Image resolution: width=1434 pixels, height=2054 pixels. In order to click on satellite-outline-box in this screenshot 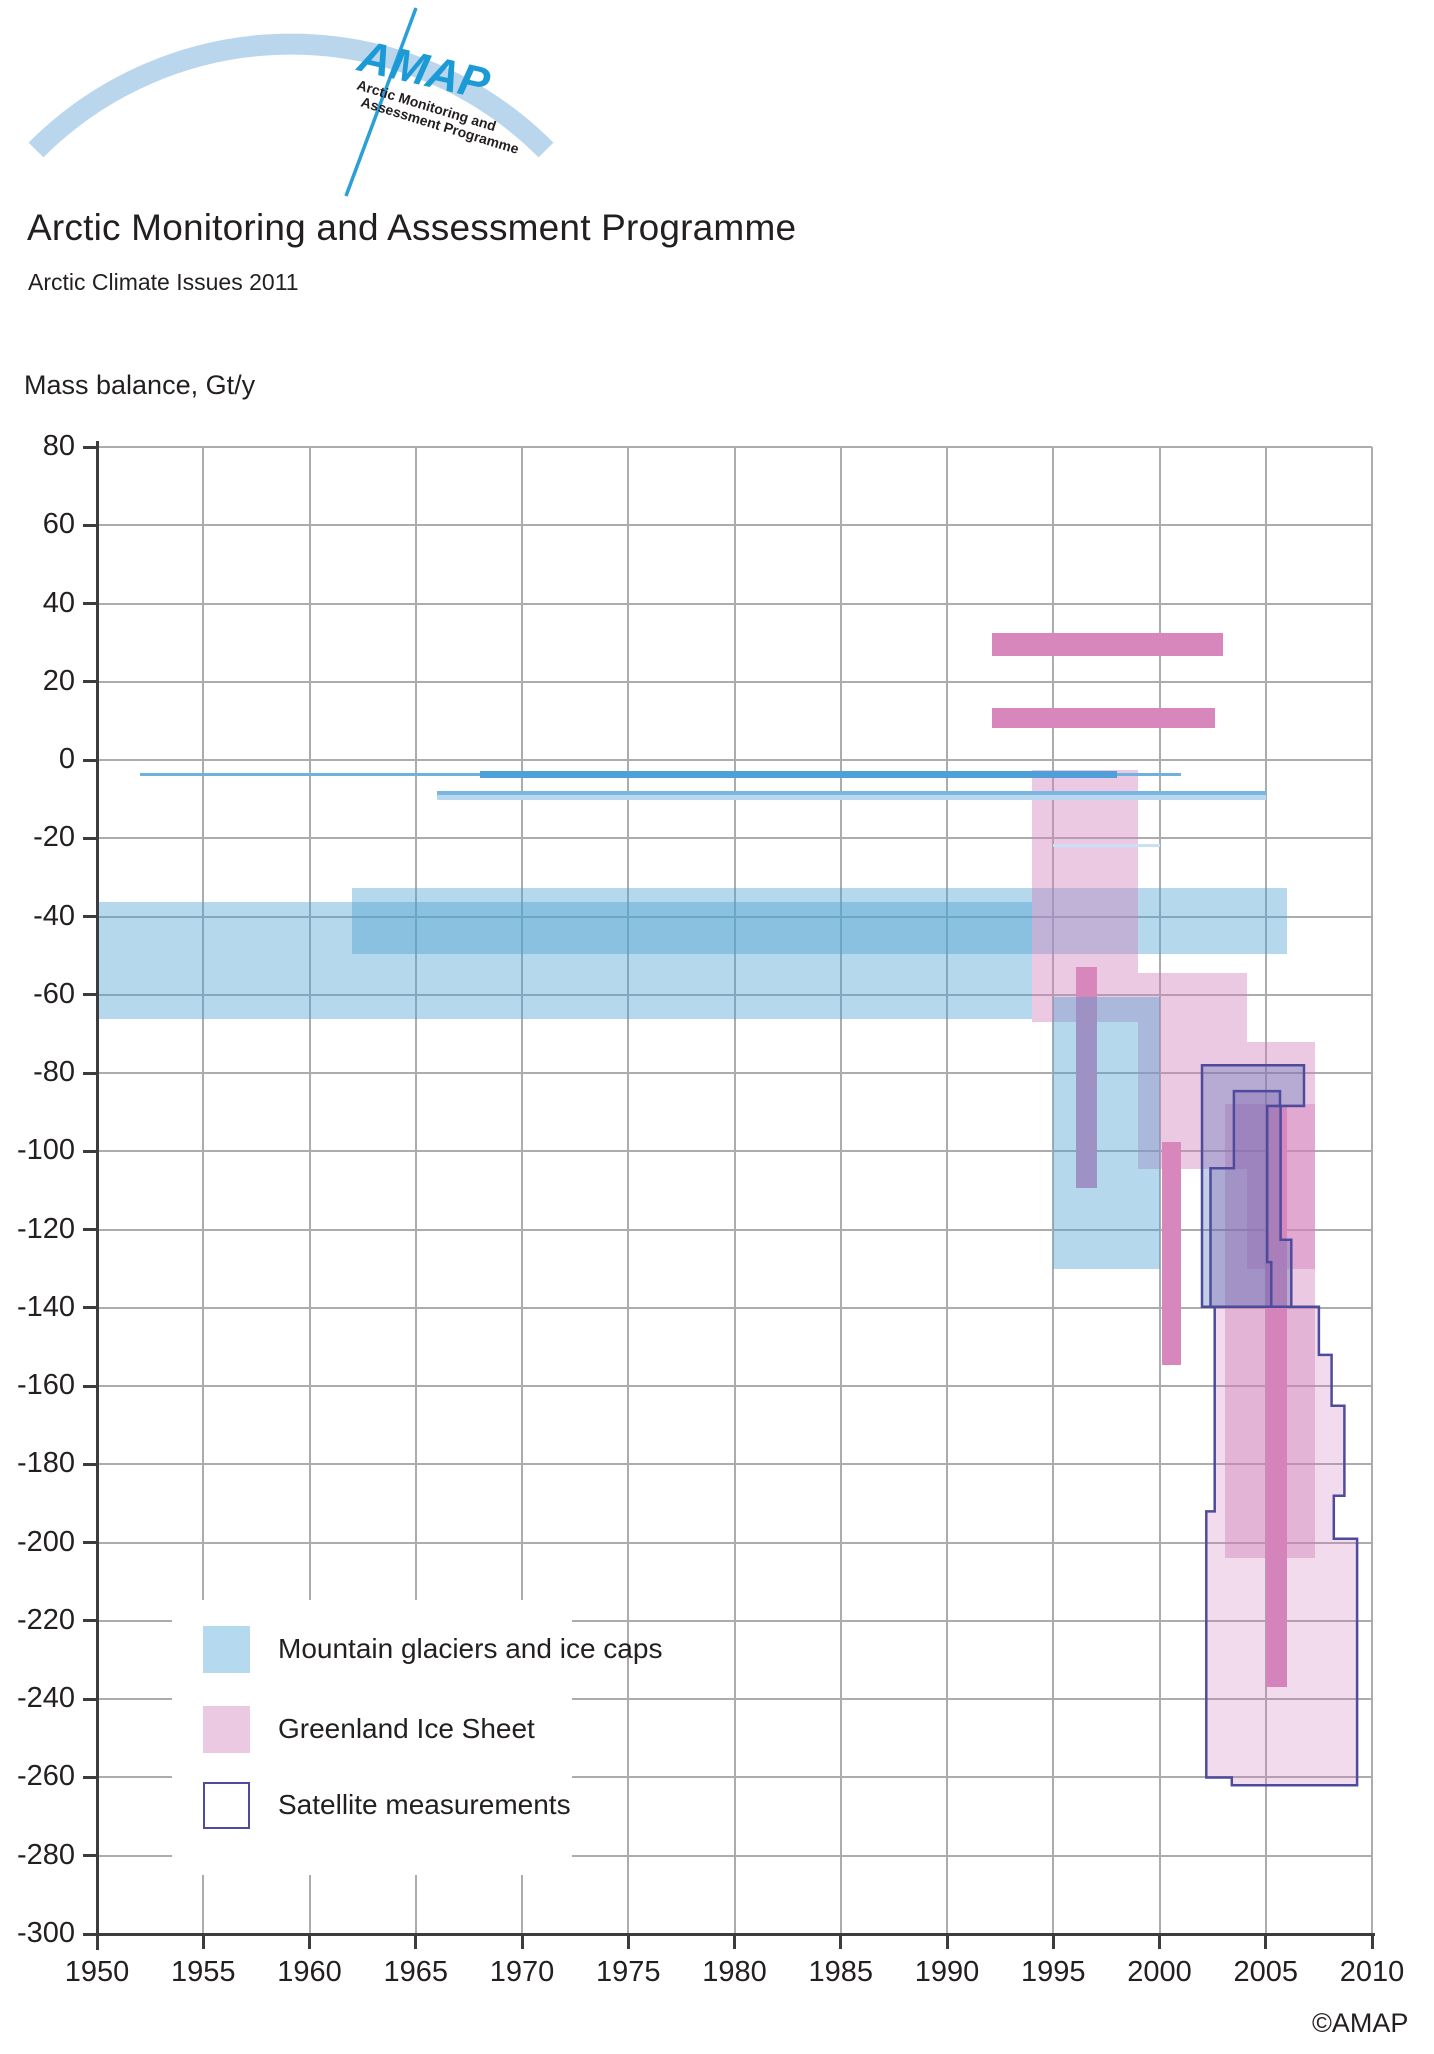, I will do `click(1282, 1546)`.